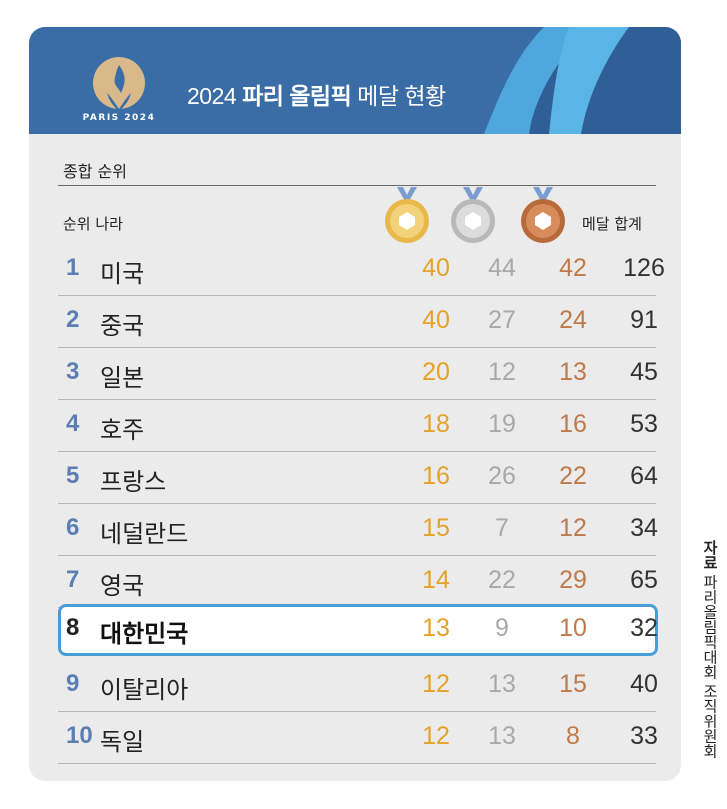 Image resolution: width=727 pixels, height=809 pixels. Describe the element at coordinates (93, 224) in the screenshot. I see `header-rank-country: 순위 나라` at that location.